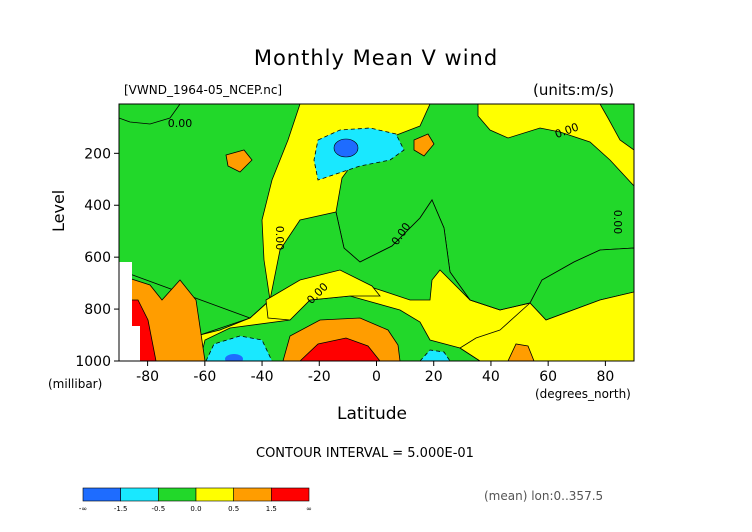 The width and height of the screenshot is (752, 532). Describe the element at coordinates (271, 509) in the screenshot. I see `colorbar-label: 1.5` at that location.